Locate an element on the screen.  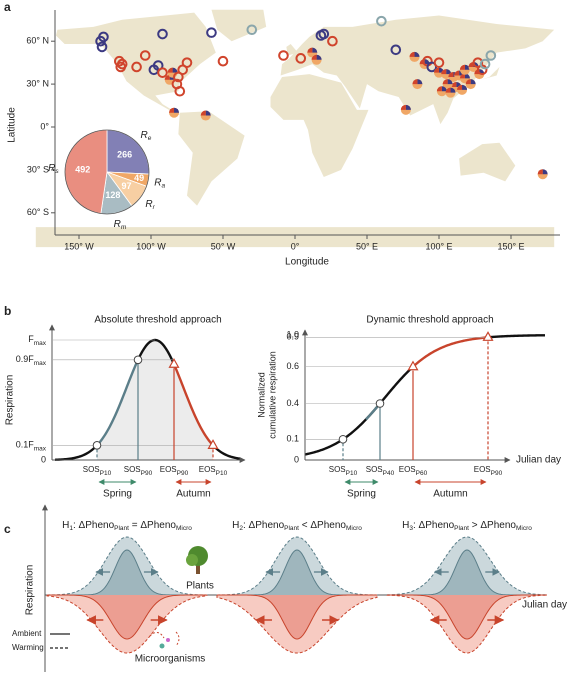
pie-slice-name: Re is located at coordinates (145, 136).